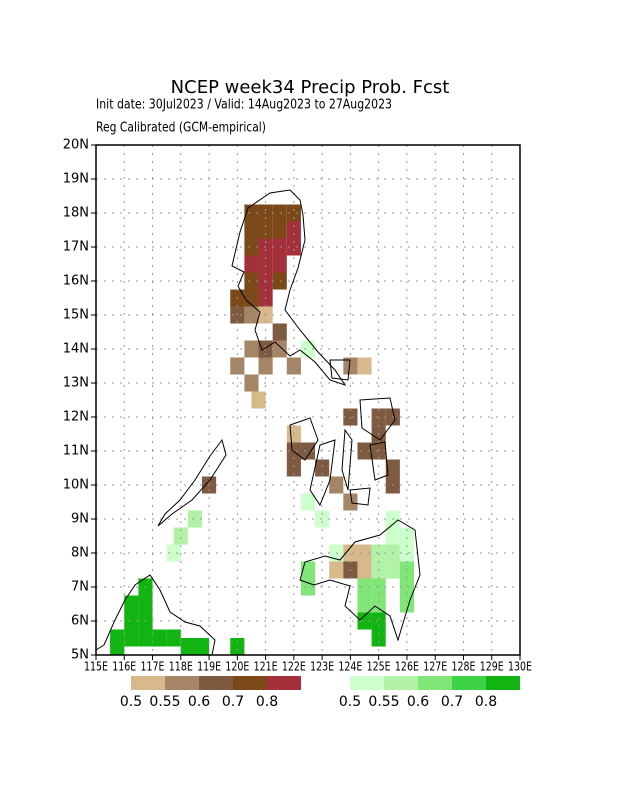 The height and width of the screenshot is (800, 618). I want to click on subtitle: Reg Calibrated (GCM-empirical), so click(181, 128).